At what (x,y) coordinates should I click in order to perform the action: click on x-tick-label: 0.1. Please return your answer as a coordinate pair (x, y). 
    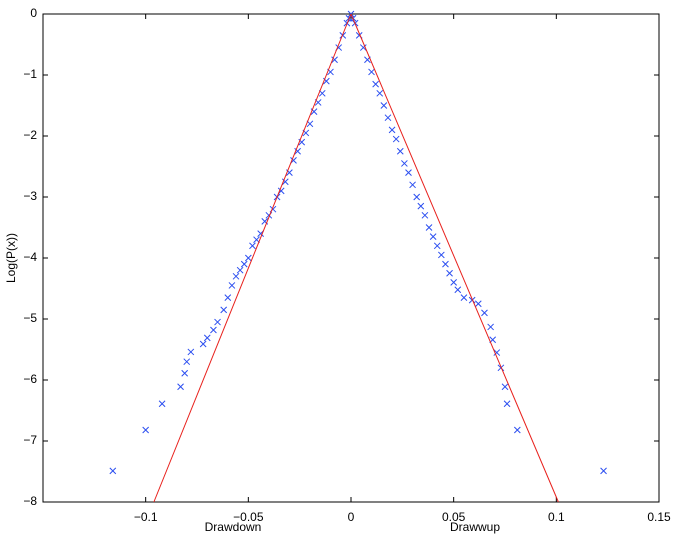
    Looking at the image, I should click on (556, 517).